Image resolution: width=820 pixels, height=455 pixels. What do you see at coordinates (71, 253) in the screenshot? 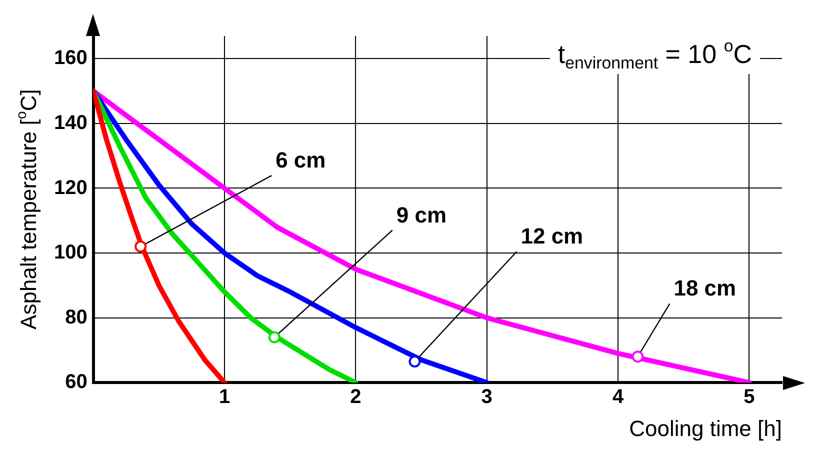
I see `y-tick-label: 100` at bounding box center [71, 253].